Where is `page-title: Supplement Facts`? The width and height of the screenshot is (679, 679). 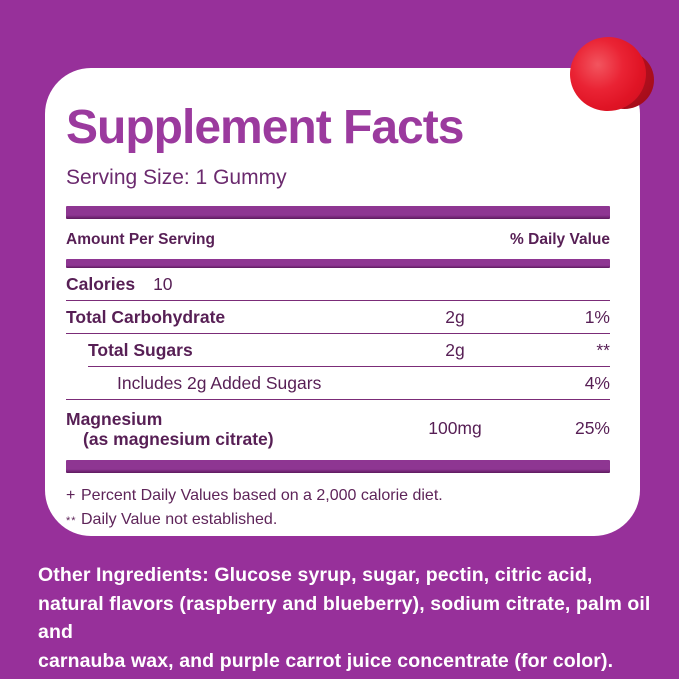
page-title: Supplement Facts is located at coordinates (265, 127).